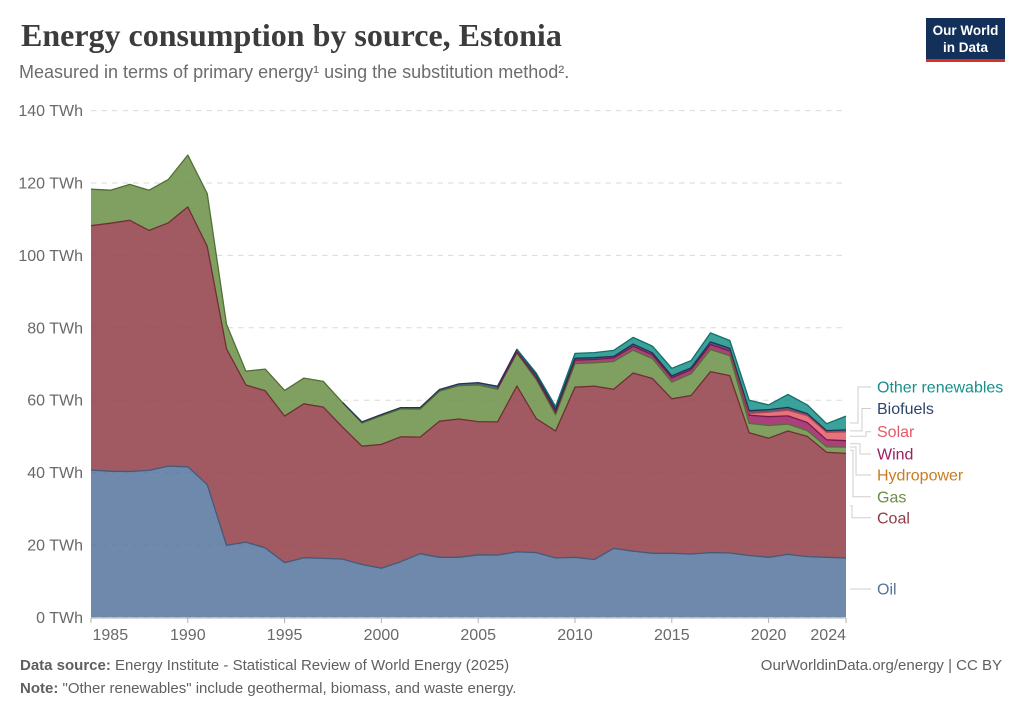 Image resolution: width=1024 pixels, height=716 pixels. What do you see at coordinates (55, 401) in the screenshot?
I see `svg-text: 60 TWh` at bounding box center [55, 401].